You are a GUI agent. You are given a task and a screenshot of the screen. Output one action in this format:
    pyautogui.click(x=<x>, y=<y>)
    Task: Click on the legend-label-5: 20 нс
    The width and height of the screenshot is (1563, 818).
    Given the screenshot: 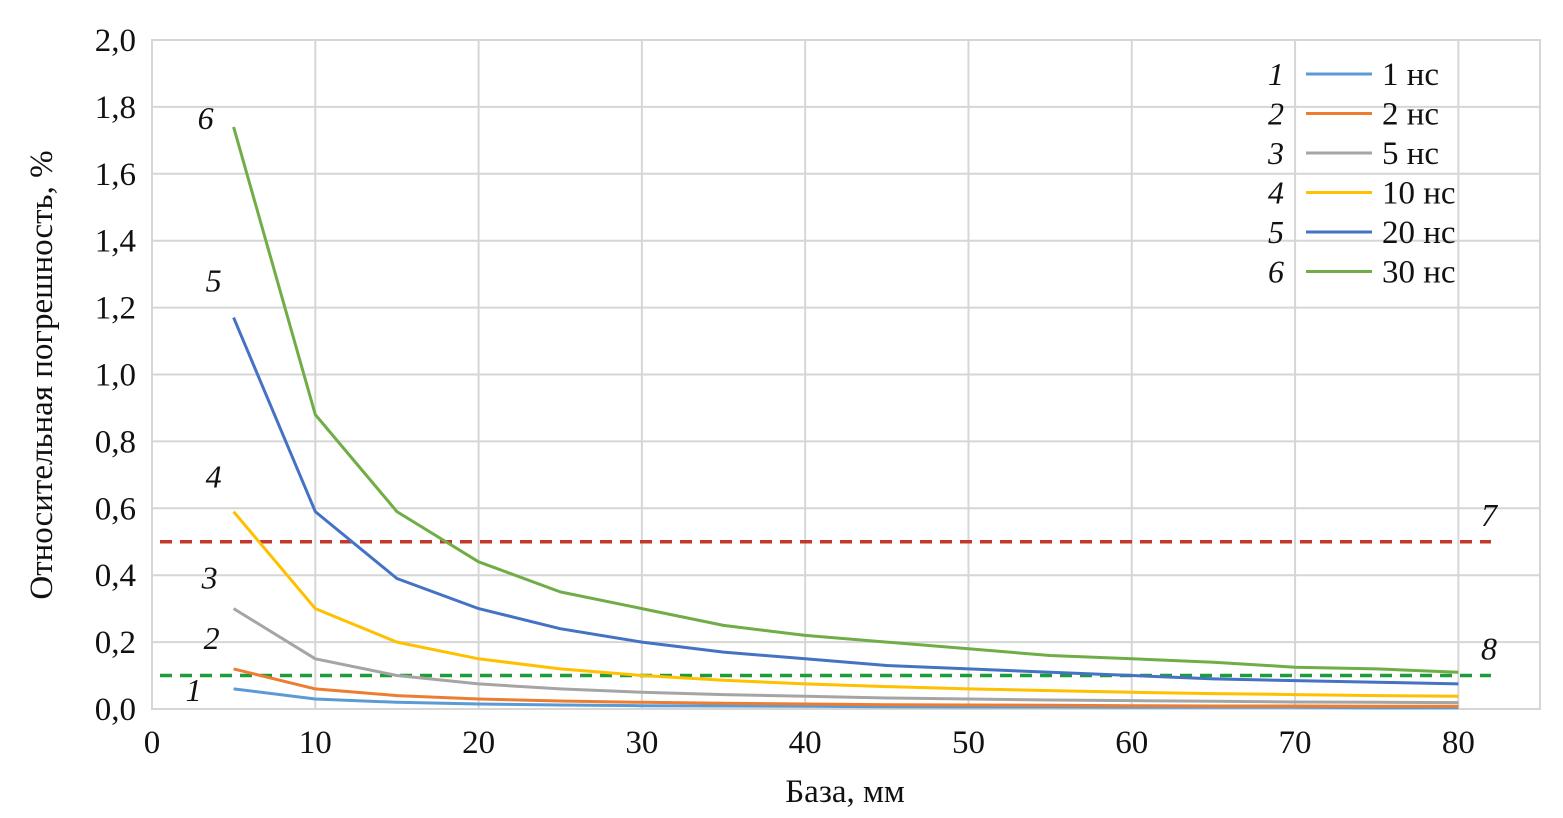 What is the action you would take?
    pyautogui.click(x=1419, y=233)
    